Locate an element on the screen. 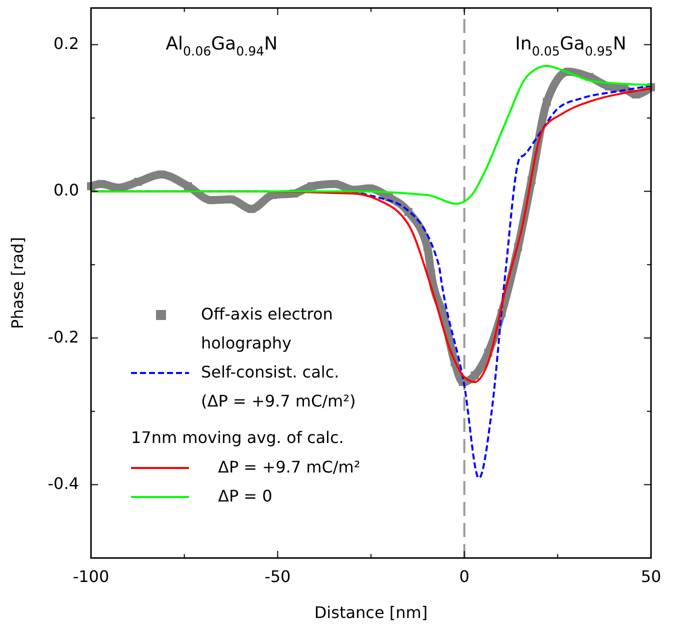 The image size is (684, 635). x-tick-label: 0 is located at coordinates (464, 576).